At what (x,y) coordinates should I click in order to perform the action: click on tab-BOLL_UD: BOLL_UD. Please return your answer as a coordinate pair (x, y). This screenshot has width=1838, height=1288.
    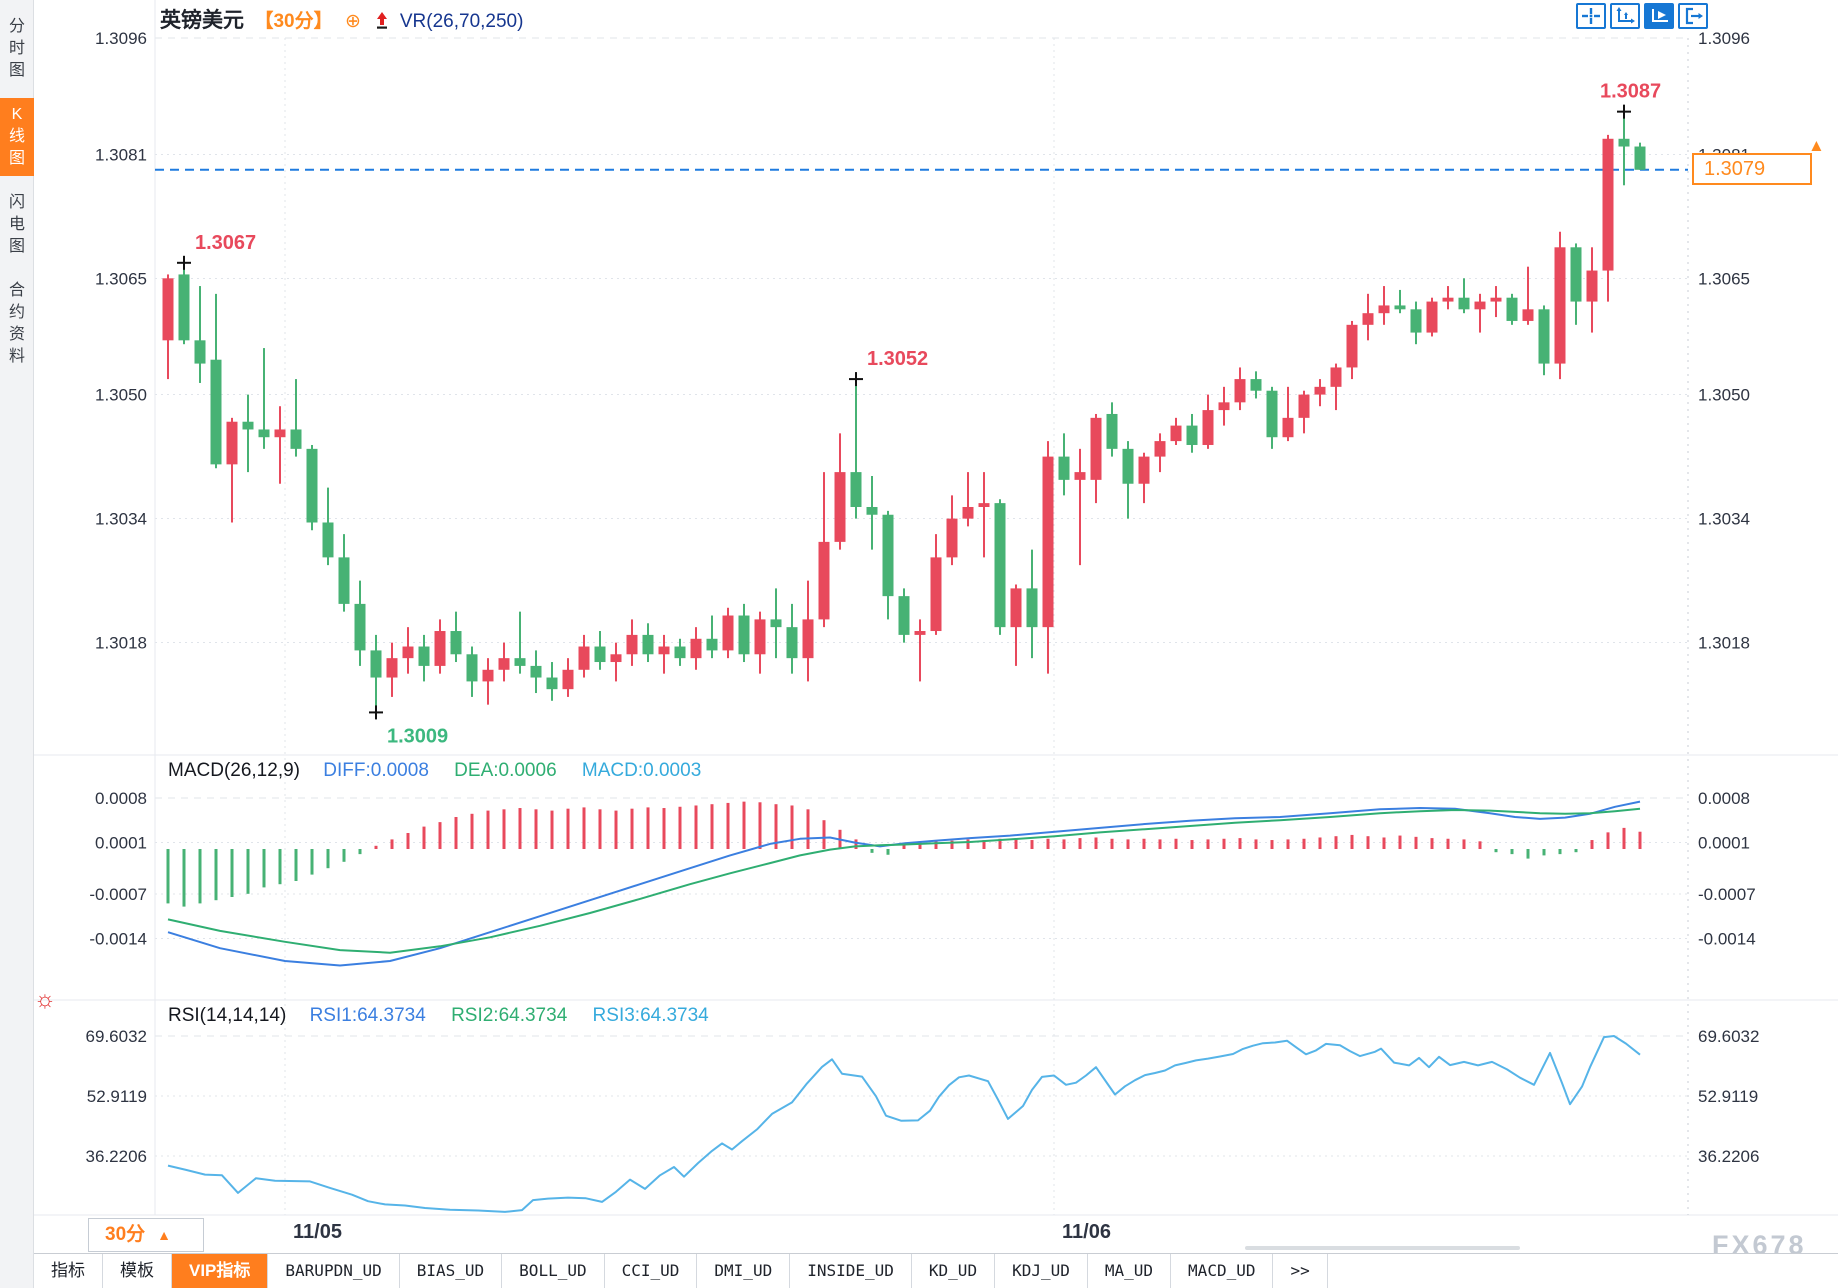
    Looking at the image, I should click on (553, 1271).